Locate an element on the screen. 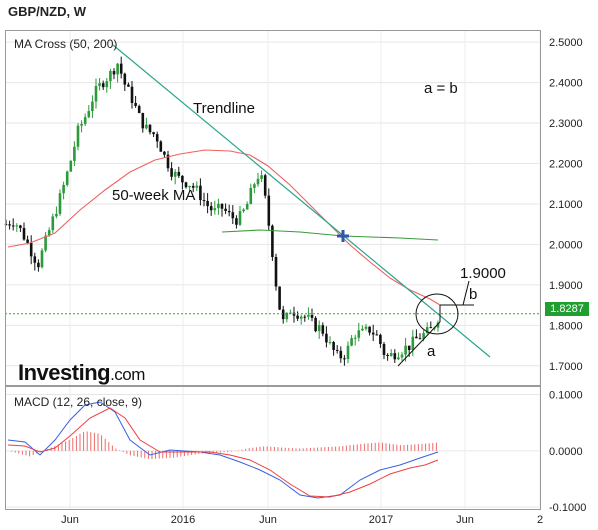  macd-tick-label: 0.0000 is located at coordinates (566, 452).